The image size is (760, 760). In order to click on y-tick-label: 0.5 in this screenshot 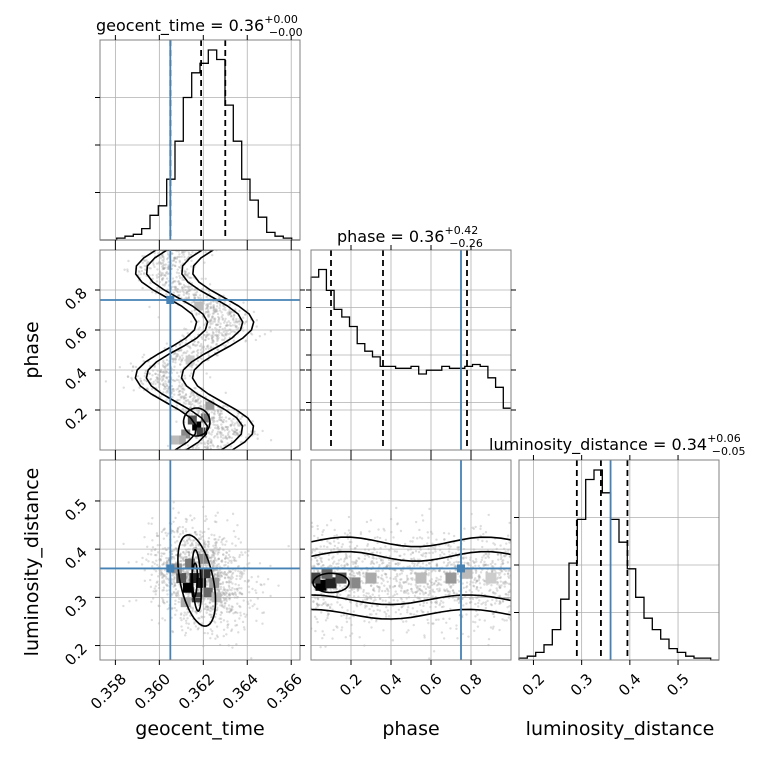, I will do `click(76, 510)`.